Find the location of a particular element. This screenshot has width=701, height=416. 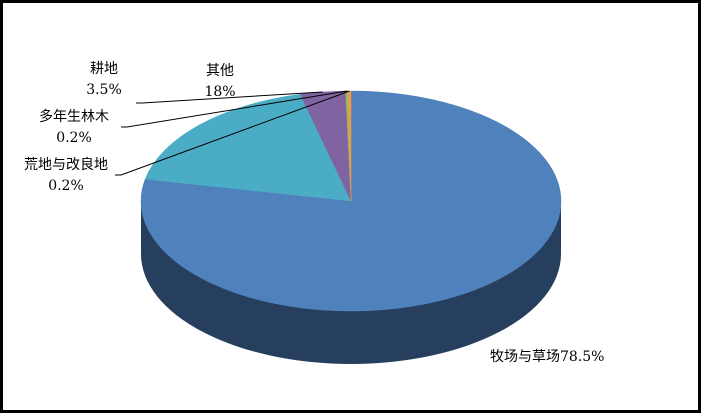

slice-label-pasture: 牧场与草场78.5% is located at coordinates (547, 357).